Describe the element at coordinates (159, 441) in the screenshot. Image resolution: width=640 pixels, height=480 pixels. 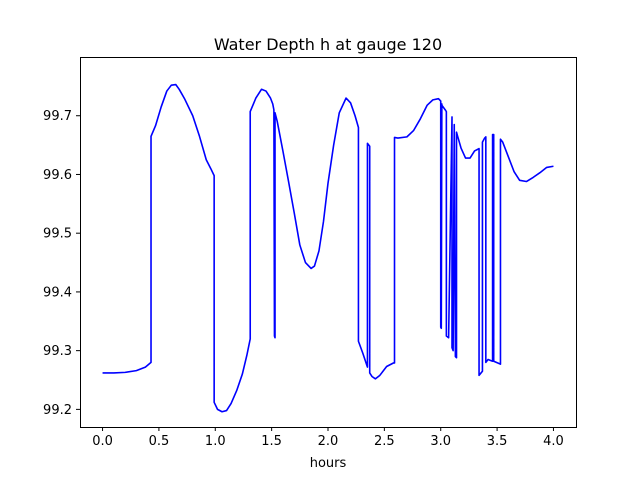
I see `x-tick-label: 0.5` at that location.